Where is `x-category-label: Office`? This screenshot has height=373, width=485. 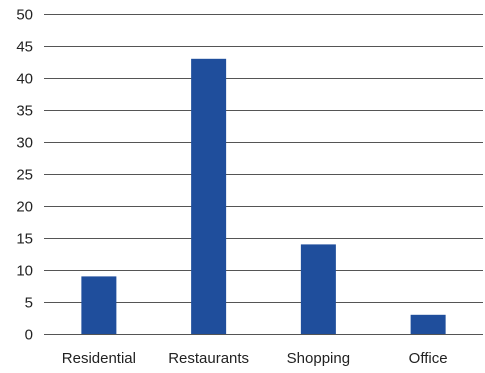 x-category-label: Office is located at coordinates (428, 358).